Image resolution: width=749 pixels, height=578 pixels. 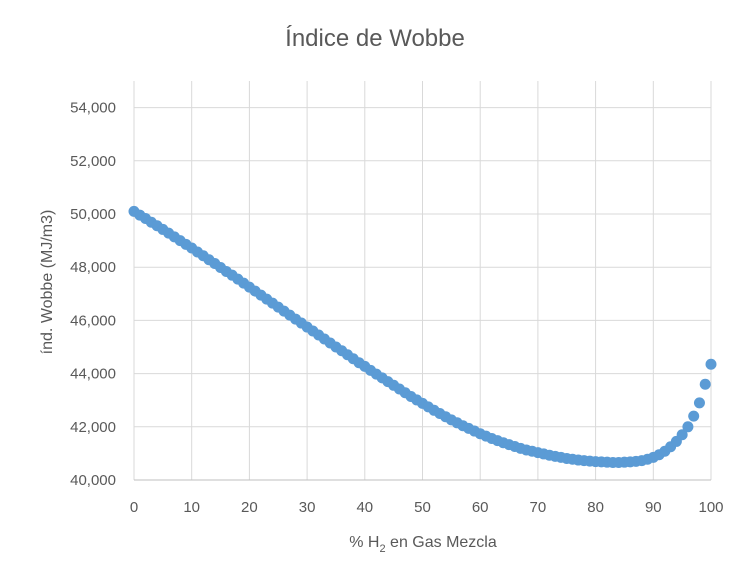 I want to click on x-axis-label-sub: 2, so click(x=382, y=549).